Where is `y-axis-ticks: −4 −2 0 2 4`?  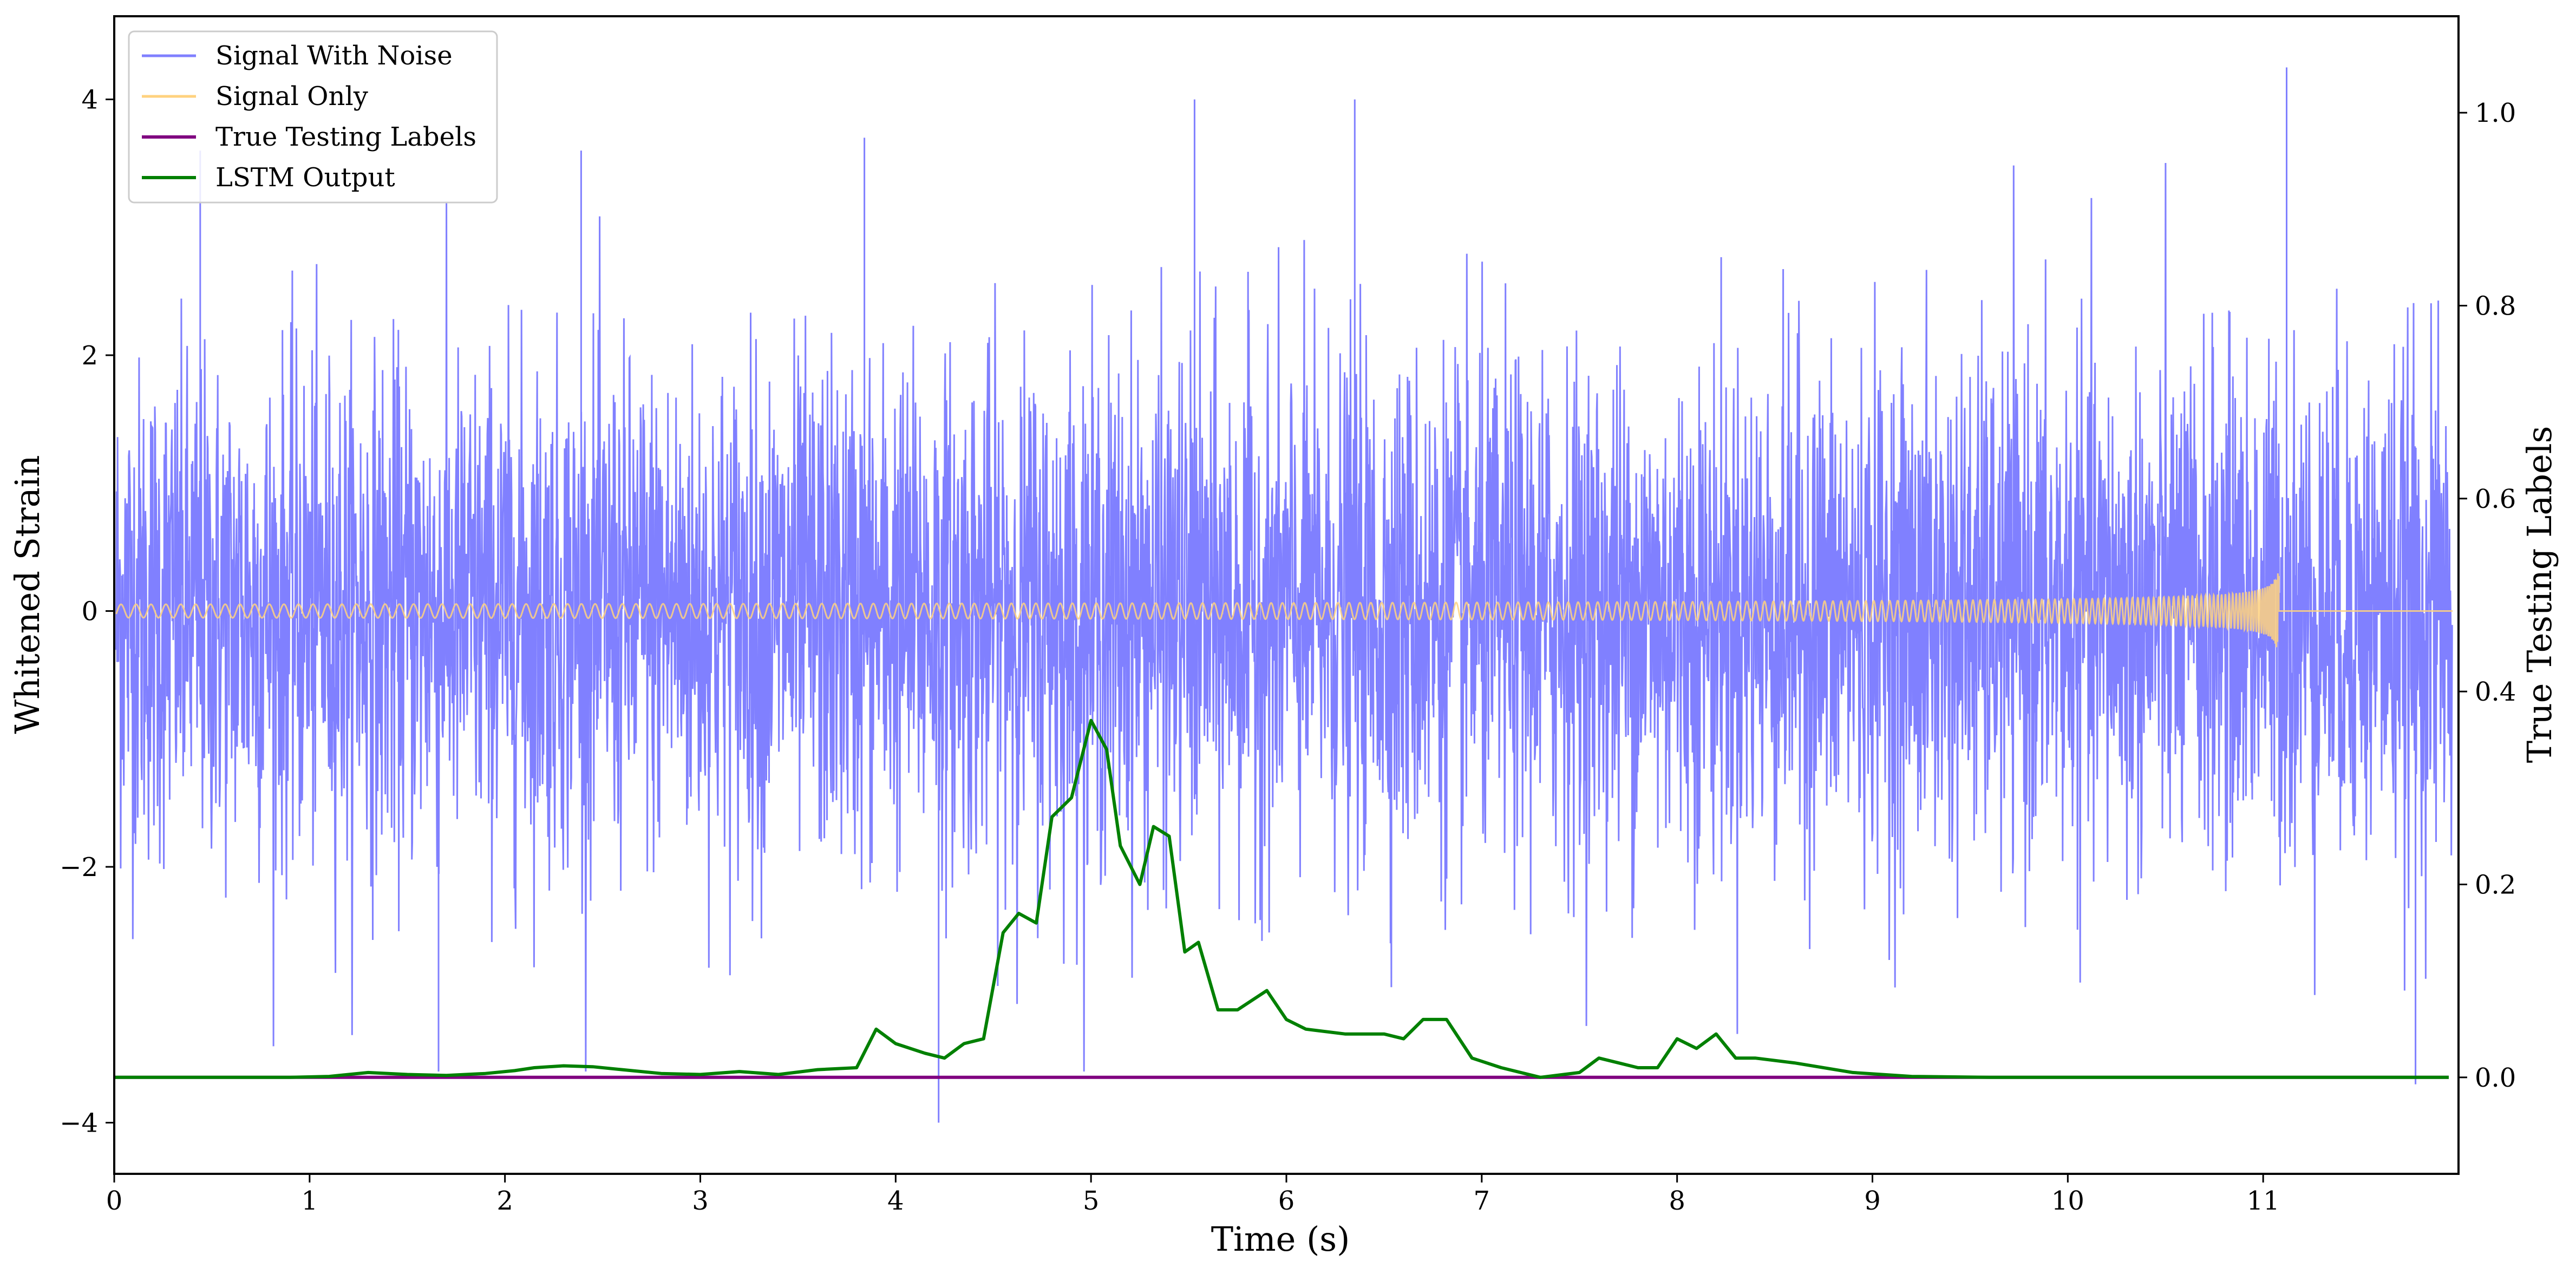 y-axis-ticks: −4 −2 0 2 4 is located at coordinates (87, 612).